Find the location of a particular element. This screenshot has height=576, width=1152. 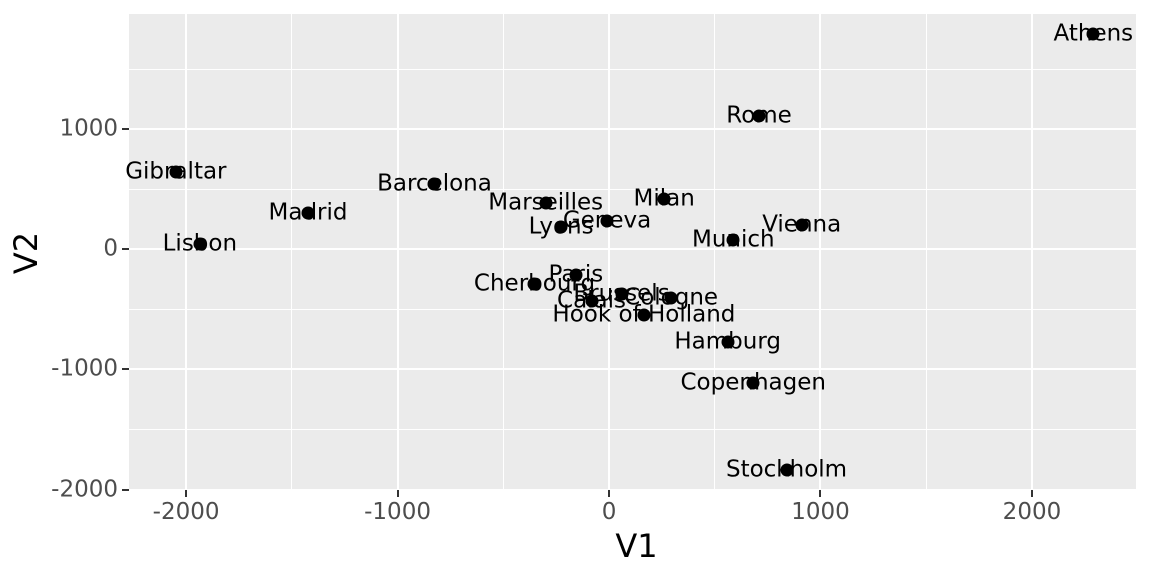

point-label-paris: Paris is located at coordinates (576, 274).